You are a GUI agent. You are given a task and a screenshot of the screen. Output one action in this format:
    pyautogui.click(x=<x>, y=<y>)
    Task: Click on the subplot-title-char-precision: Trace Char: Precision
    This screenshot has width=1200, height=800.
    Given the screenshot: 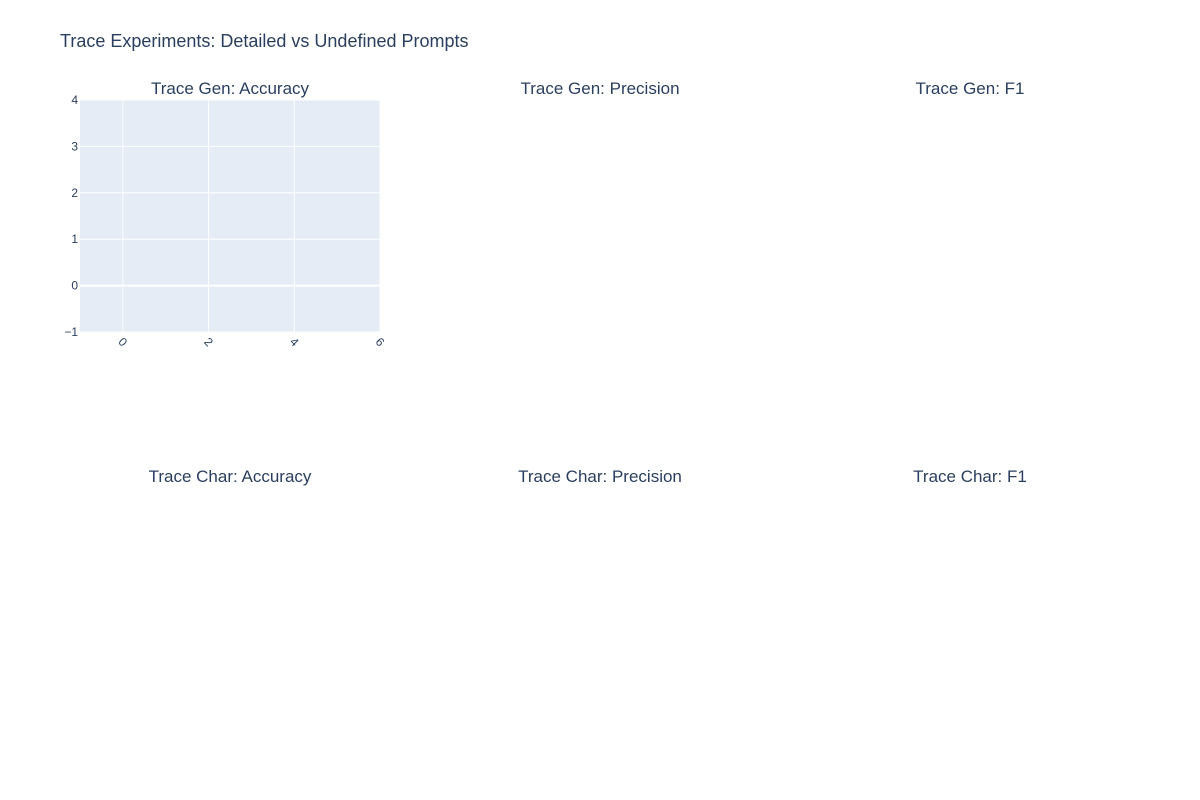 What is the action you would take?
    pyautogui.click(x=600, y=476)
    